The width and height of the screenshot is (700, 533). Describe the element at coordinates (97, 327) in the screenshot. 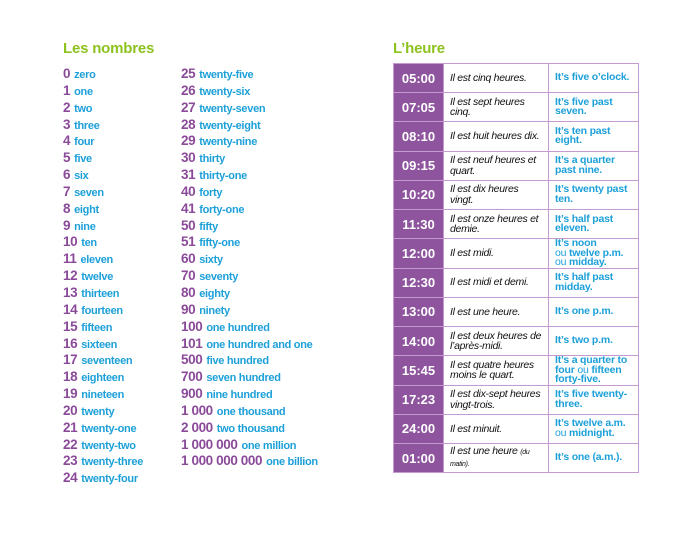

I see `number-word: fifteen` at that location.